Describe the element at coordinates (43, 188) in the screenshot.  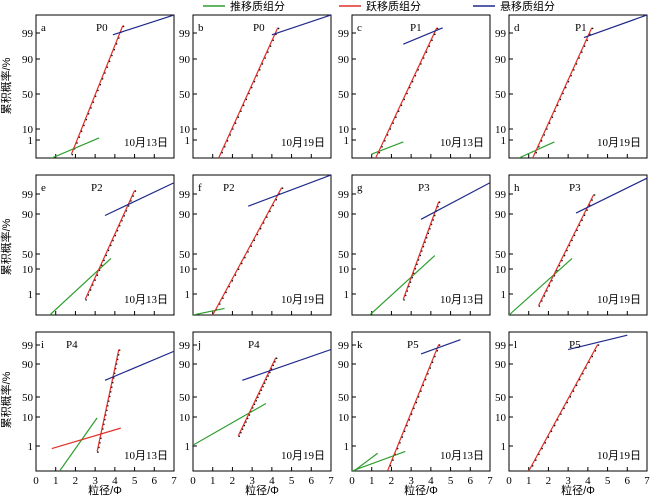
I see `panel-letter: e` at that location.